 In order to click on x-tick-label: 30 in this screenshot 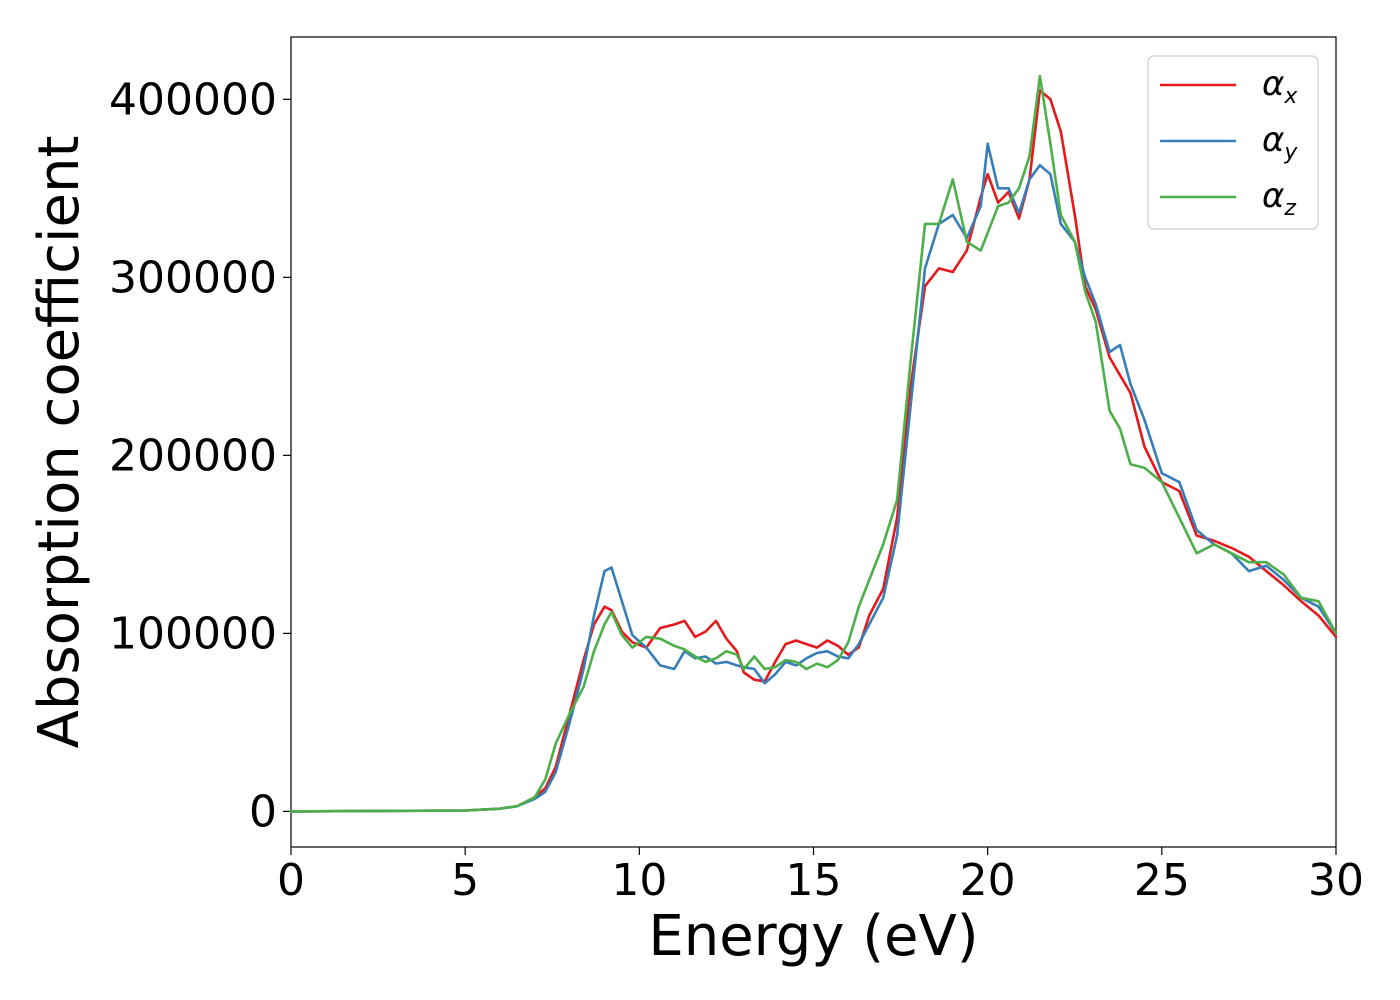, I will do `click(1336, 880)`.